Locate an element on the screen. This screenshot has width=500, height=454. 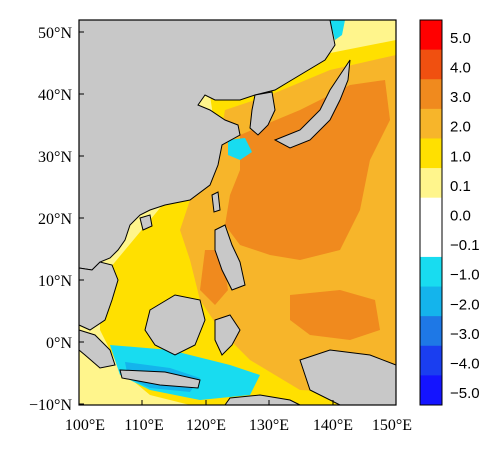
colorbar-frame is located at coordinates (431, 212).